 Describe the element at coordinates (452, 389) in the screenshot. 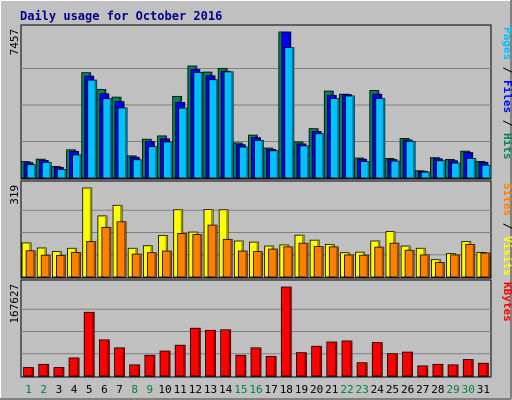

I see `day-label: 29` at that location.